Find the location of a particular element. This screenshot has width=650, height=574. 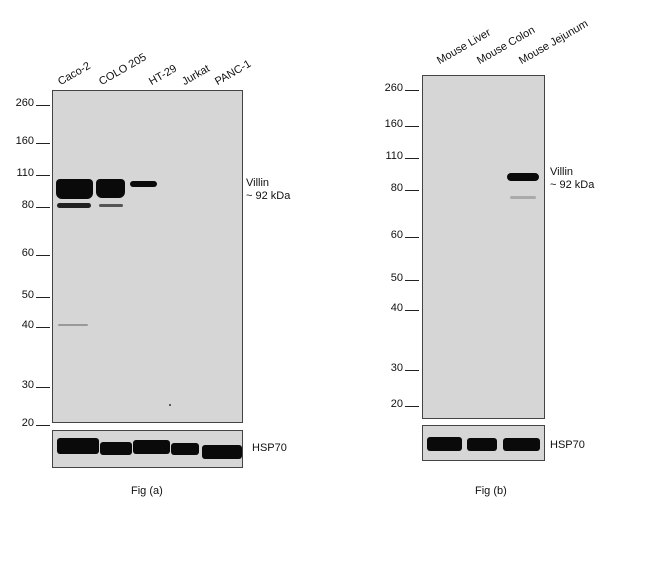

band-ht29-villin is located at coordinates (143, 184).